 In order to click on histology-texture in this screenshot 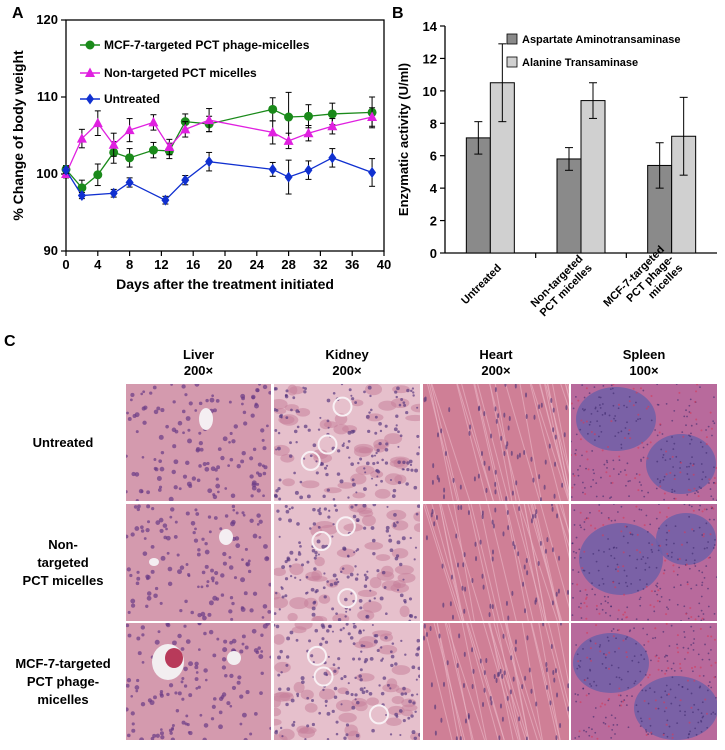, I will do `click(198, 442)`.